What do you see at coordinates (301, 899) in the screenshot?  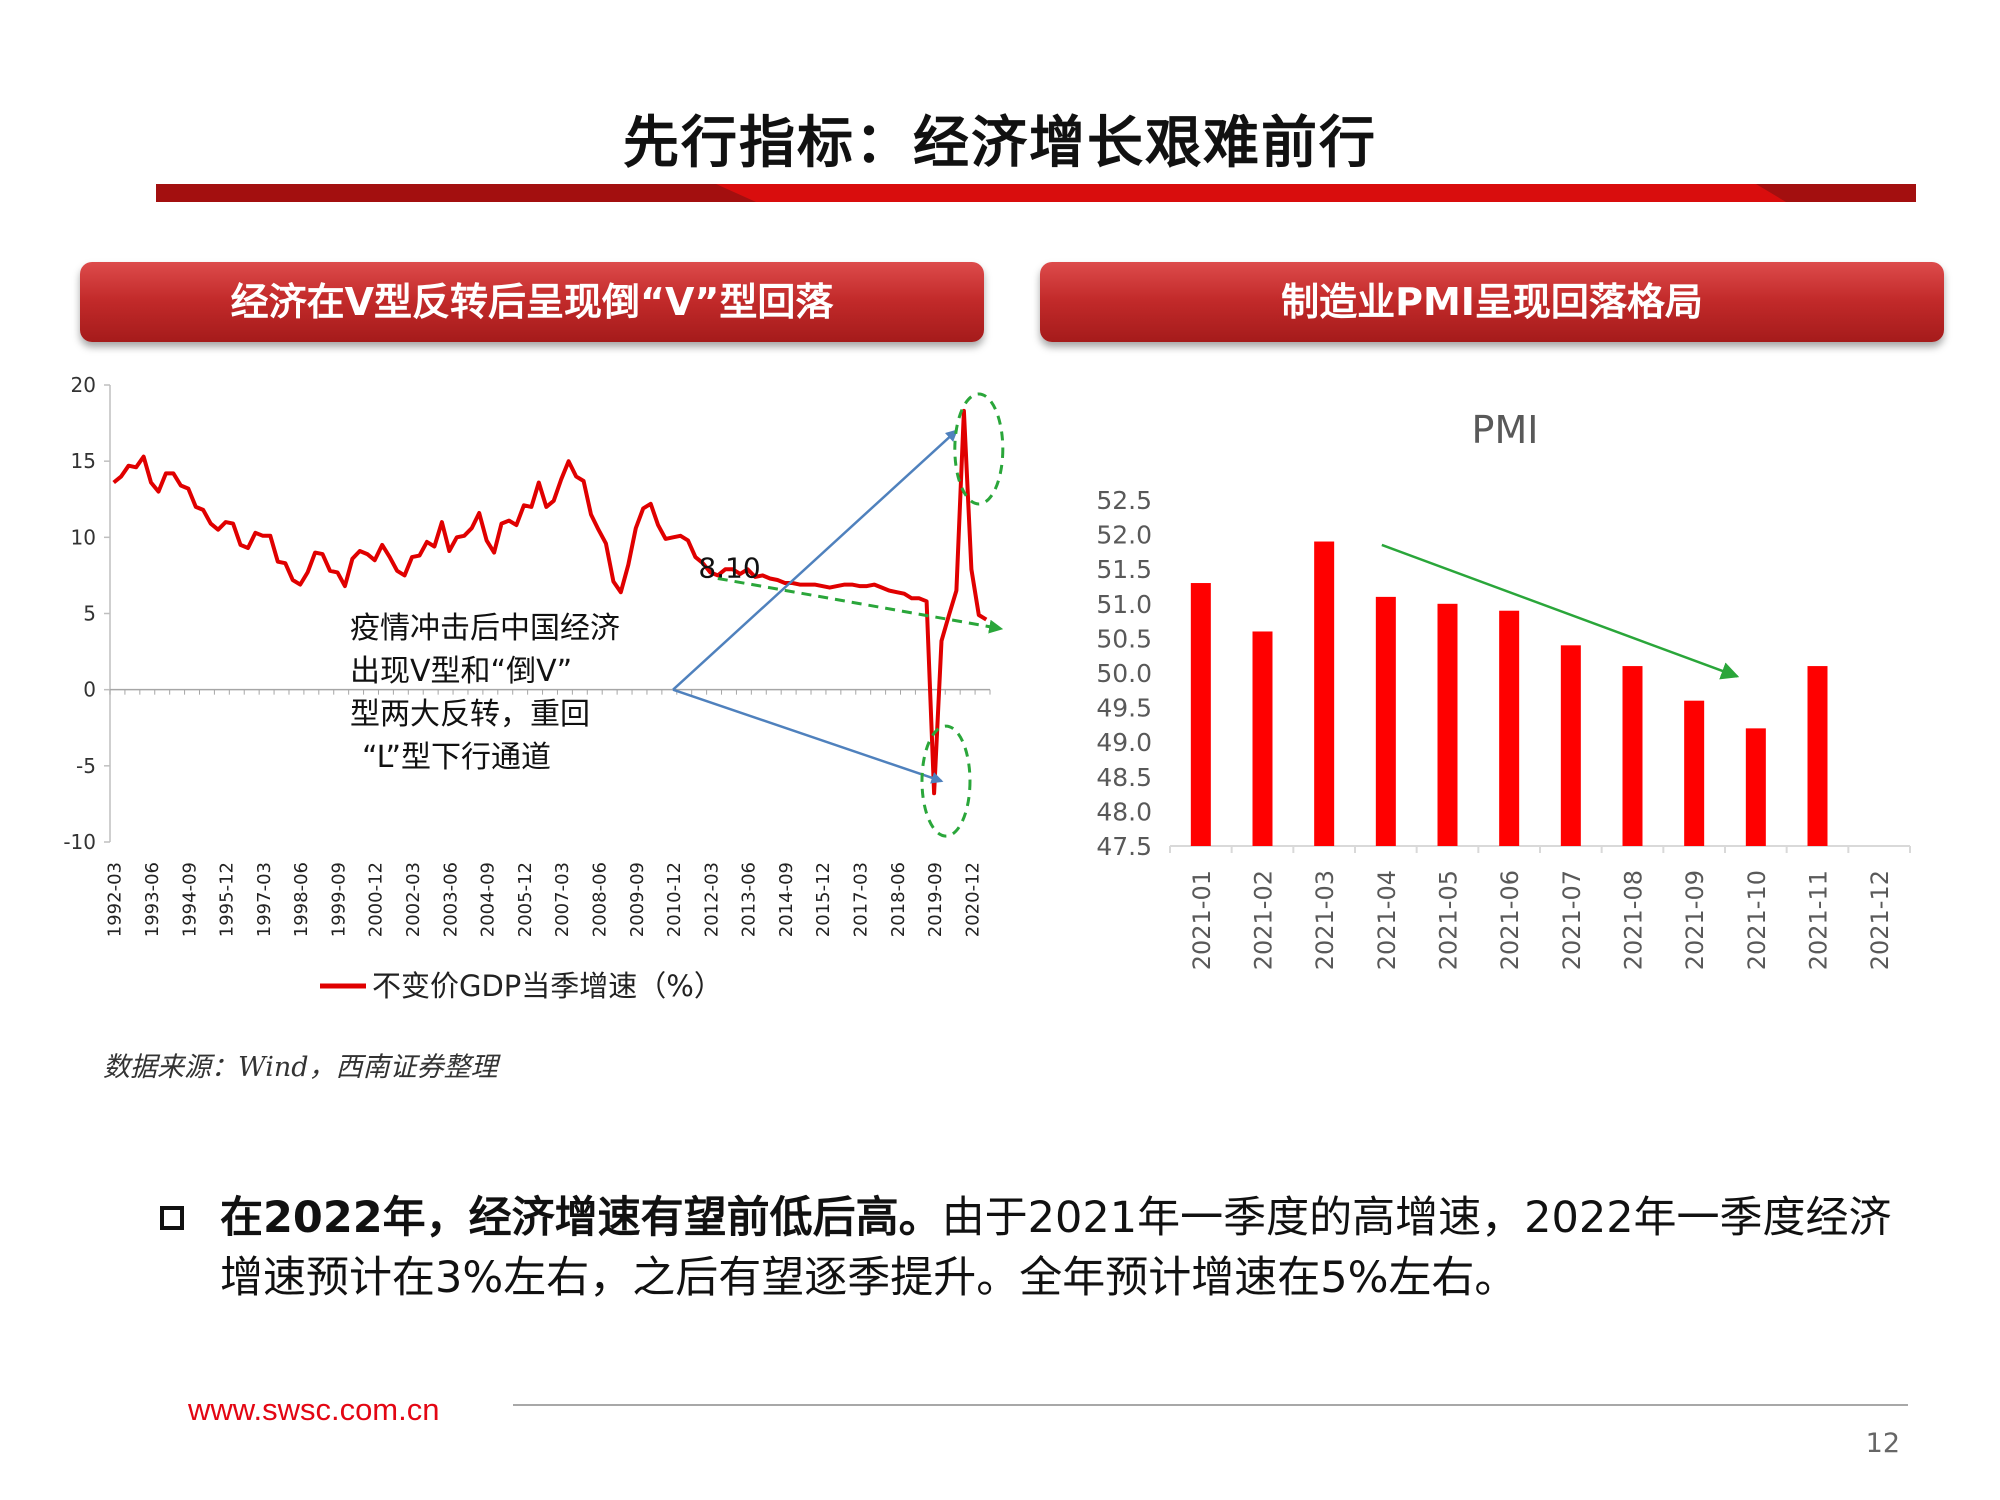 I see `gdp-x-tick-label: 1998-06` at bounding box center [301, 899].